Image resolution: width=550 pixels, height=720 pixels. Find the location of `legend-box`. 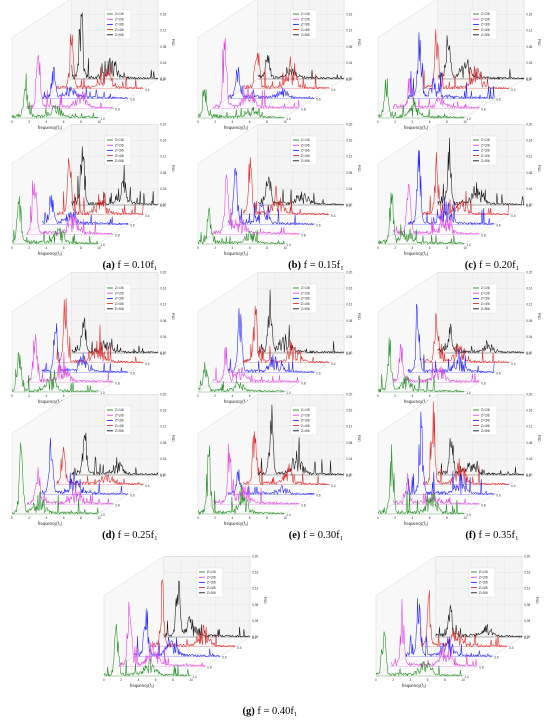

legend-box is located at coordinates (118, 150).